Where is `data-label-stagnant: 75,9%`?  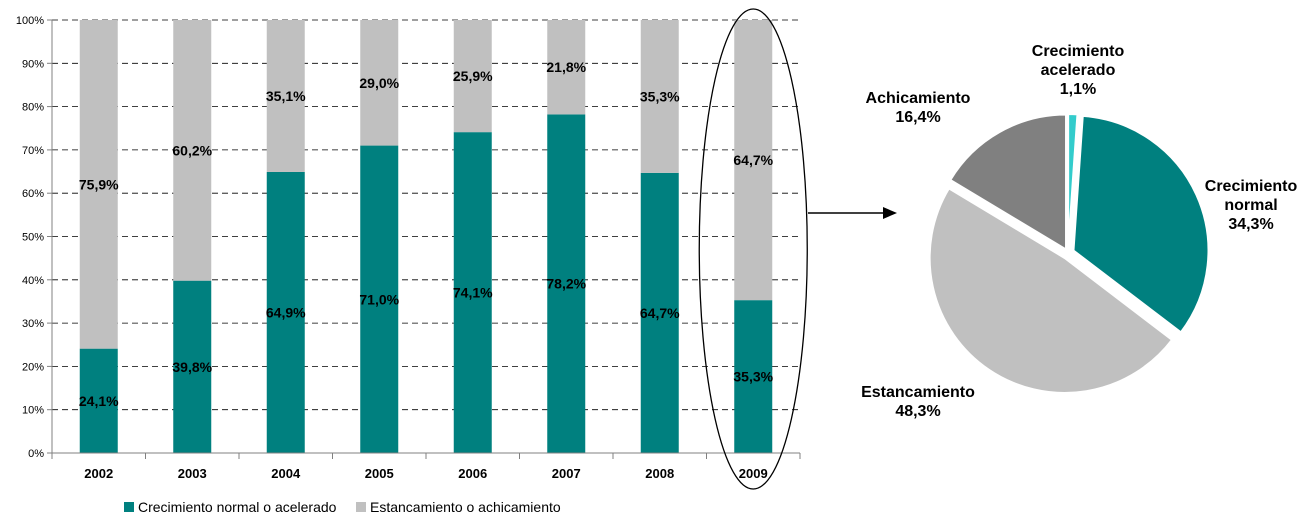 data-label-stagnant: 75,9% is located at coordinates (99, 184).